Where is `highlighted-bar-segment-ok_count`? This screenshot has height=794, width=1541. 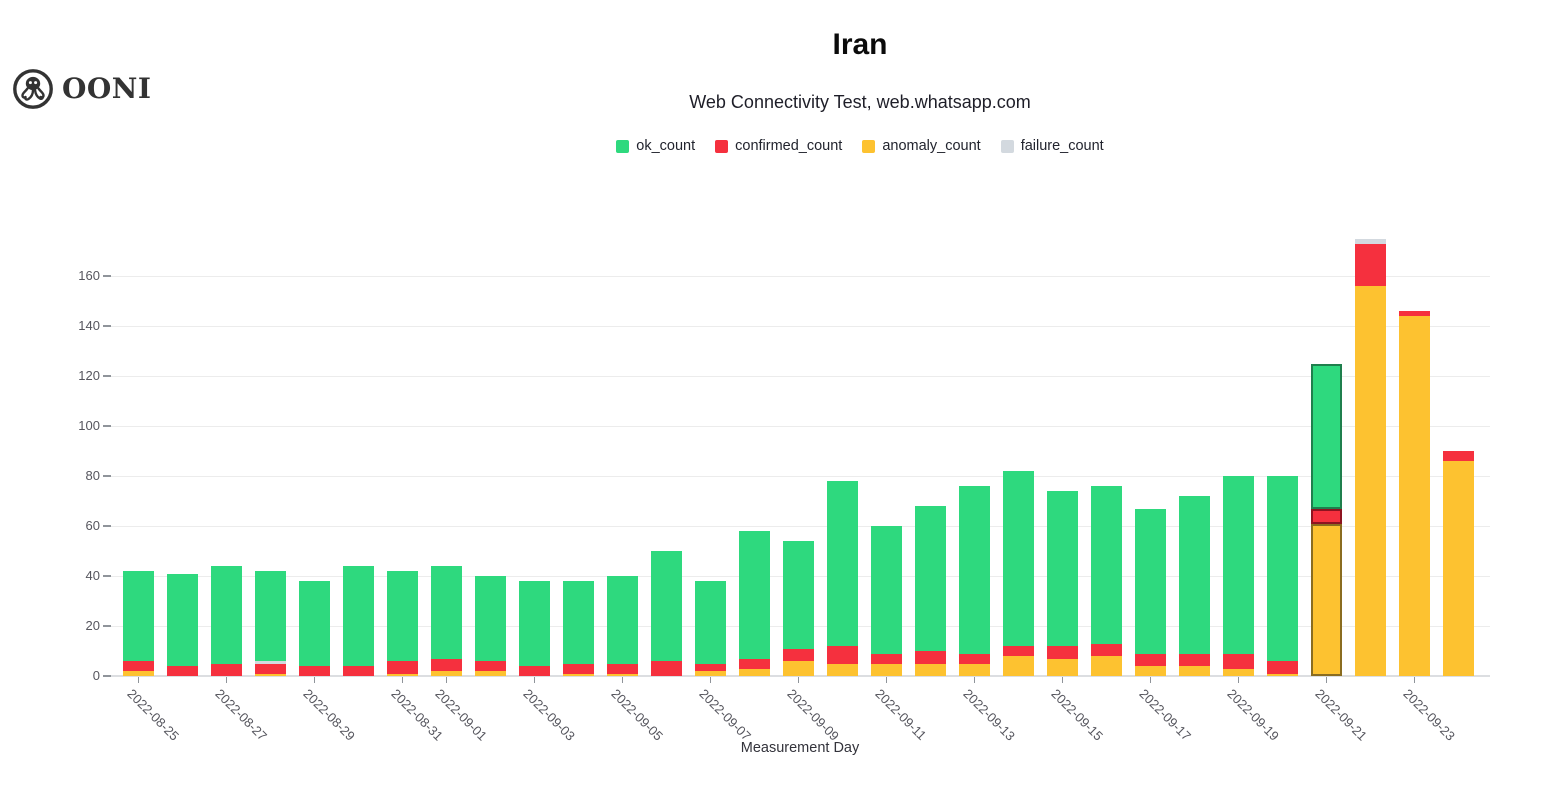 highlighted-bar-segment-ok_count is located at coordinates (1326, 436).